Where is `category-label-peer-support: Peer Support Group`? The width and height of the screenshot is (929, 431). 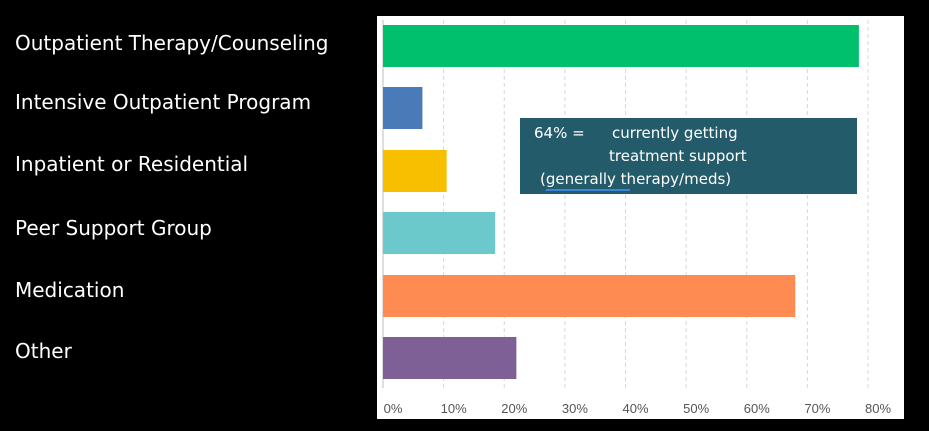 category-label-peer-support: Peer Support Group is located at coordinates (113, 228).